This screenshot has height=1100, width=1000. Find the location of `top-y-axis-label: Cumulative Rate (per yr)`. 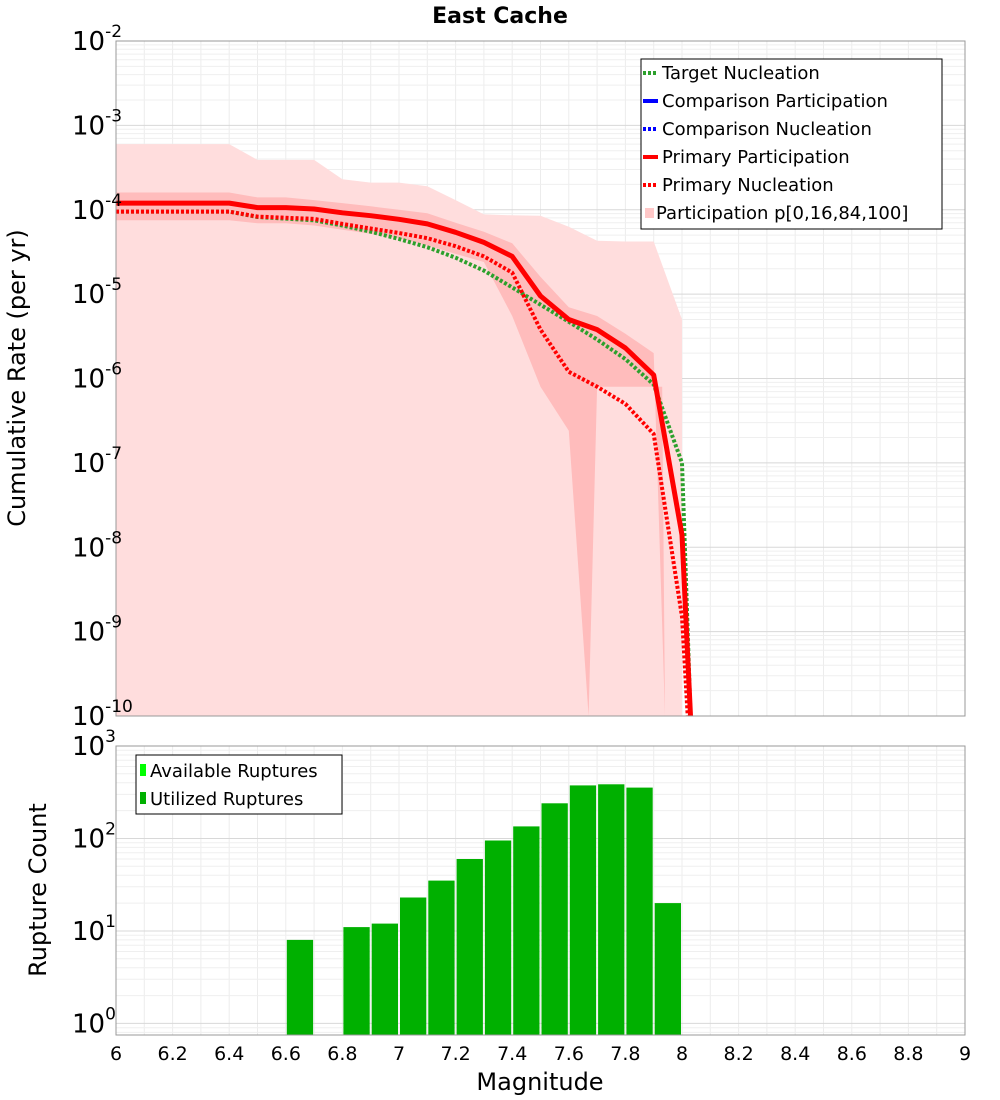

top-y-axis-label: Cumulative Rate (per yr) is located at coordinates (17, 378).